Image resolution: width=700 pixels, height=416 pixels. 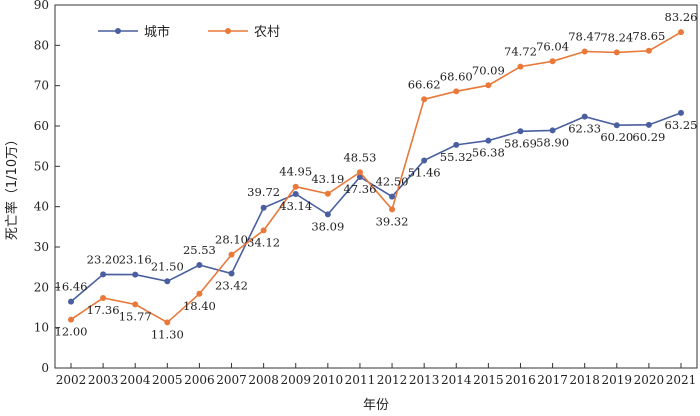 What do you see at coordinates (520, 52) in the screenshot?
I see `data-label: 74.72` at bounding box center [520, 52].